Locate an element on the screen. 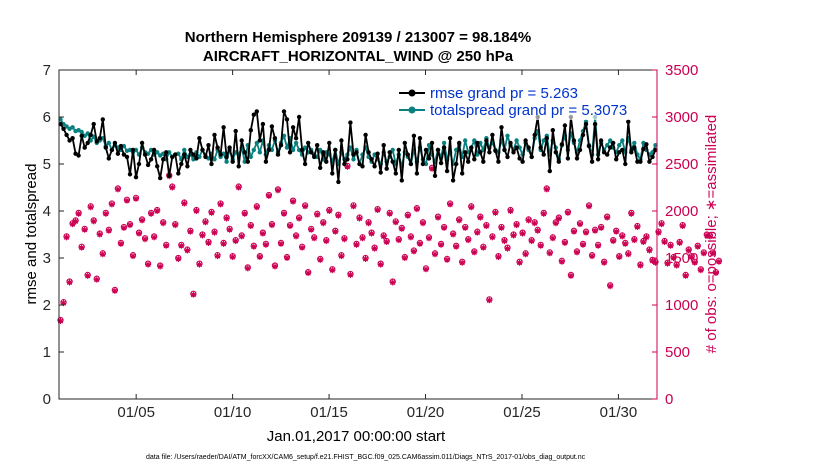 This screenshot has width=830, height=470. y-right-tick-label-6: 3000 is located at coordinates (681, 117).